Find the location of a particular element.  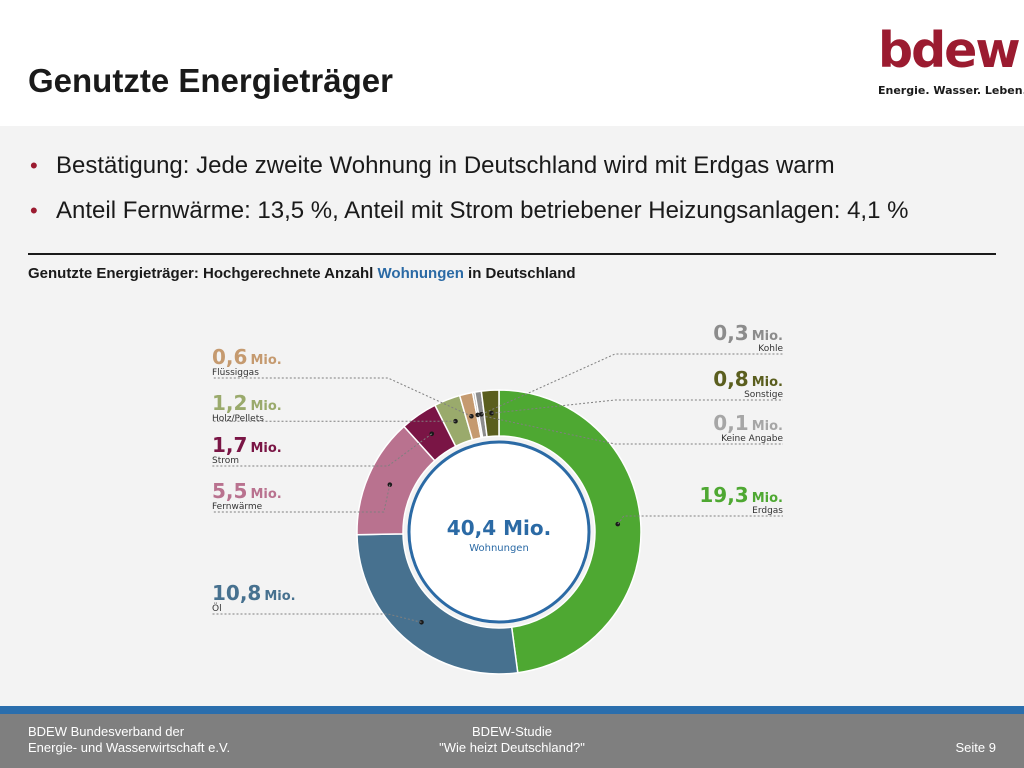

logo-word: bdew is located at coordinates (949, 50).